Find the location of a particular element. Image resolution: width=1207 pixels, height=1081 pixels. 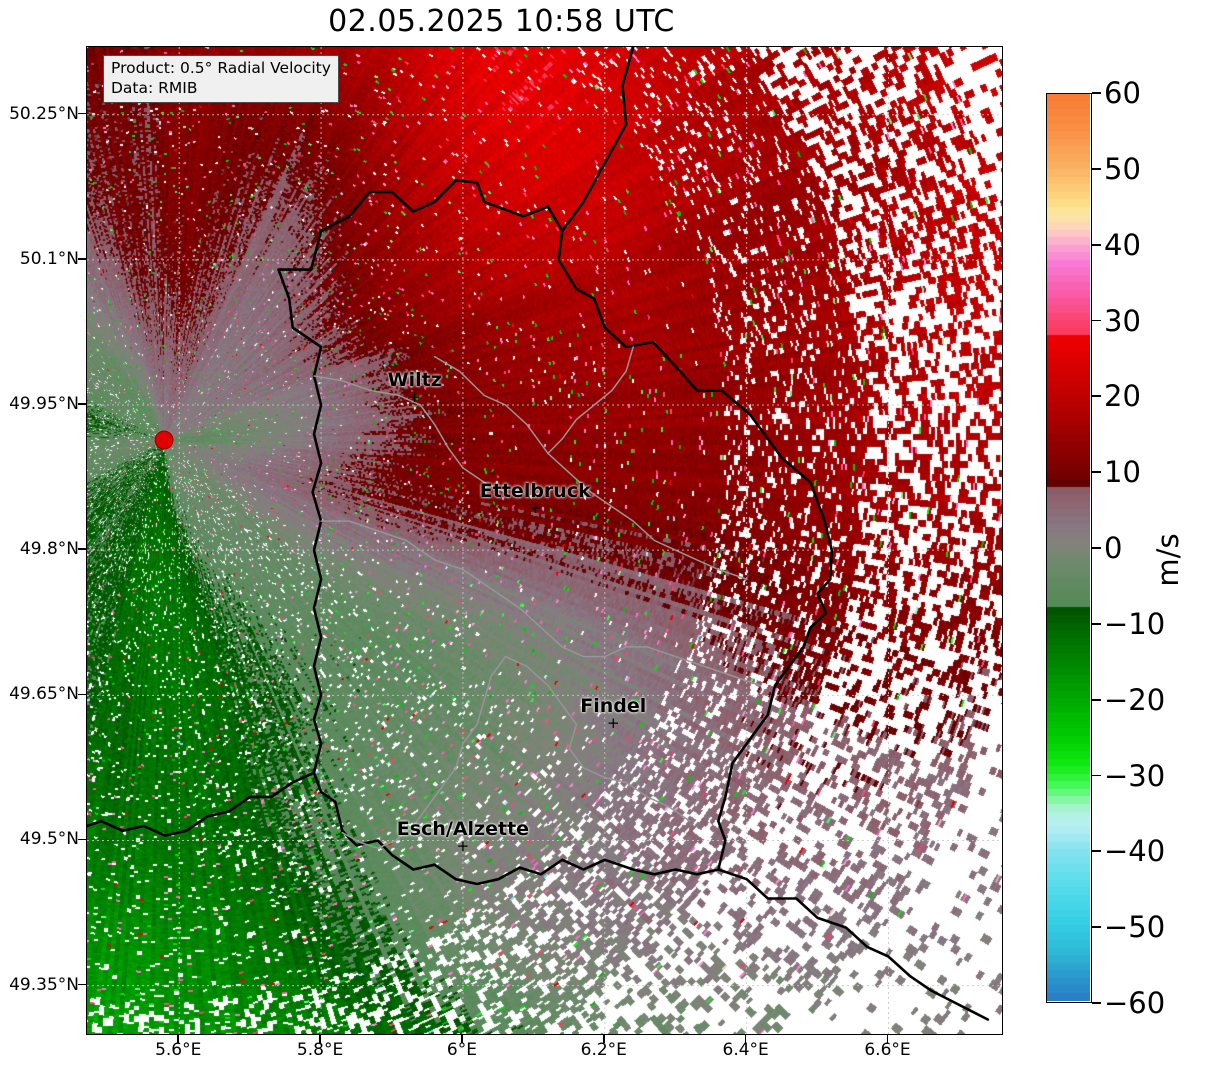

colorbar-tick-label: 30 is located at coordinates (1122, 320).